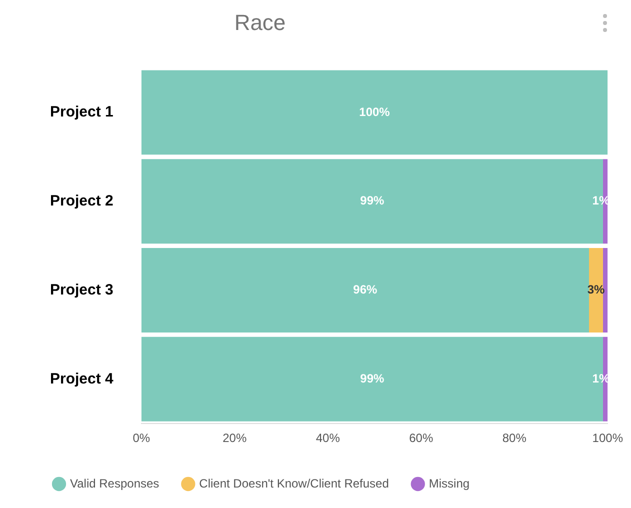  I want to click on data-label: 96%, so click(365, 289).